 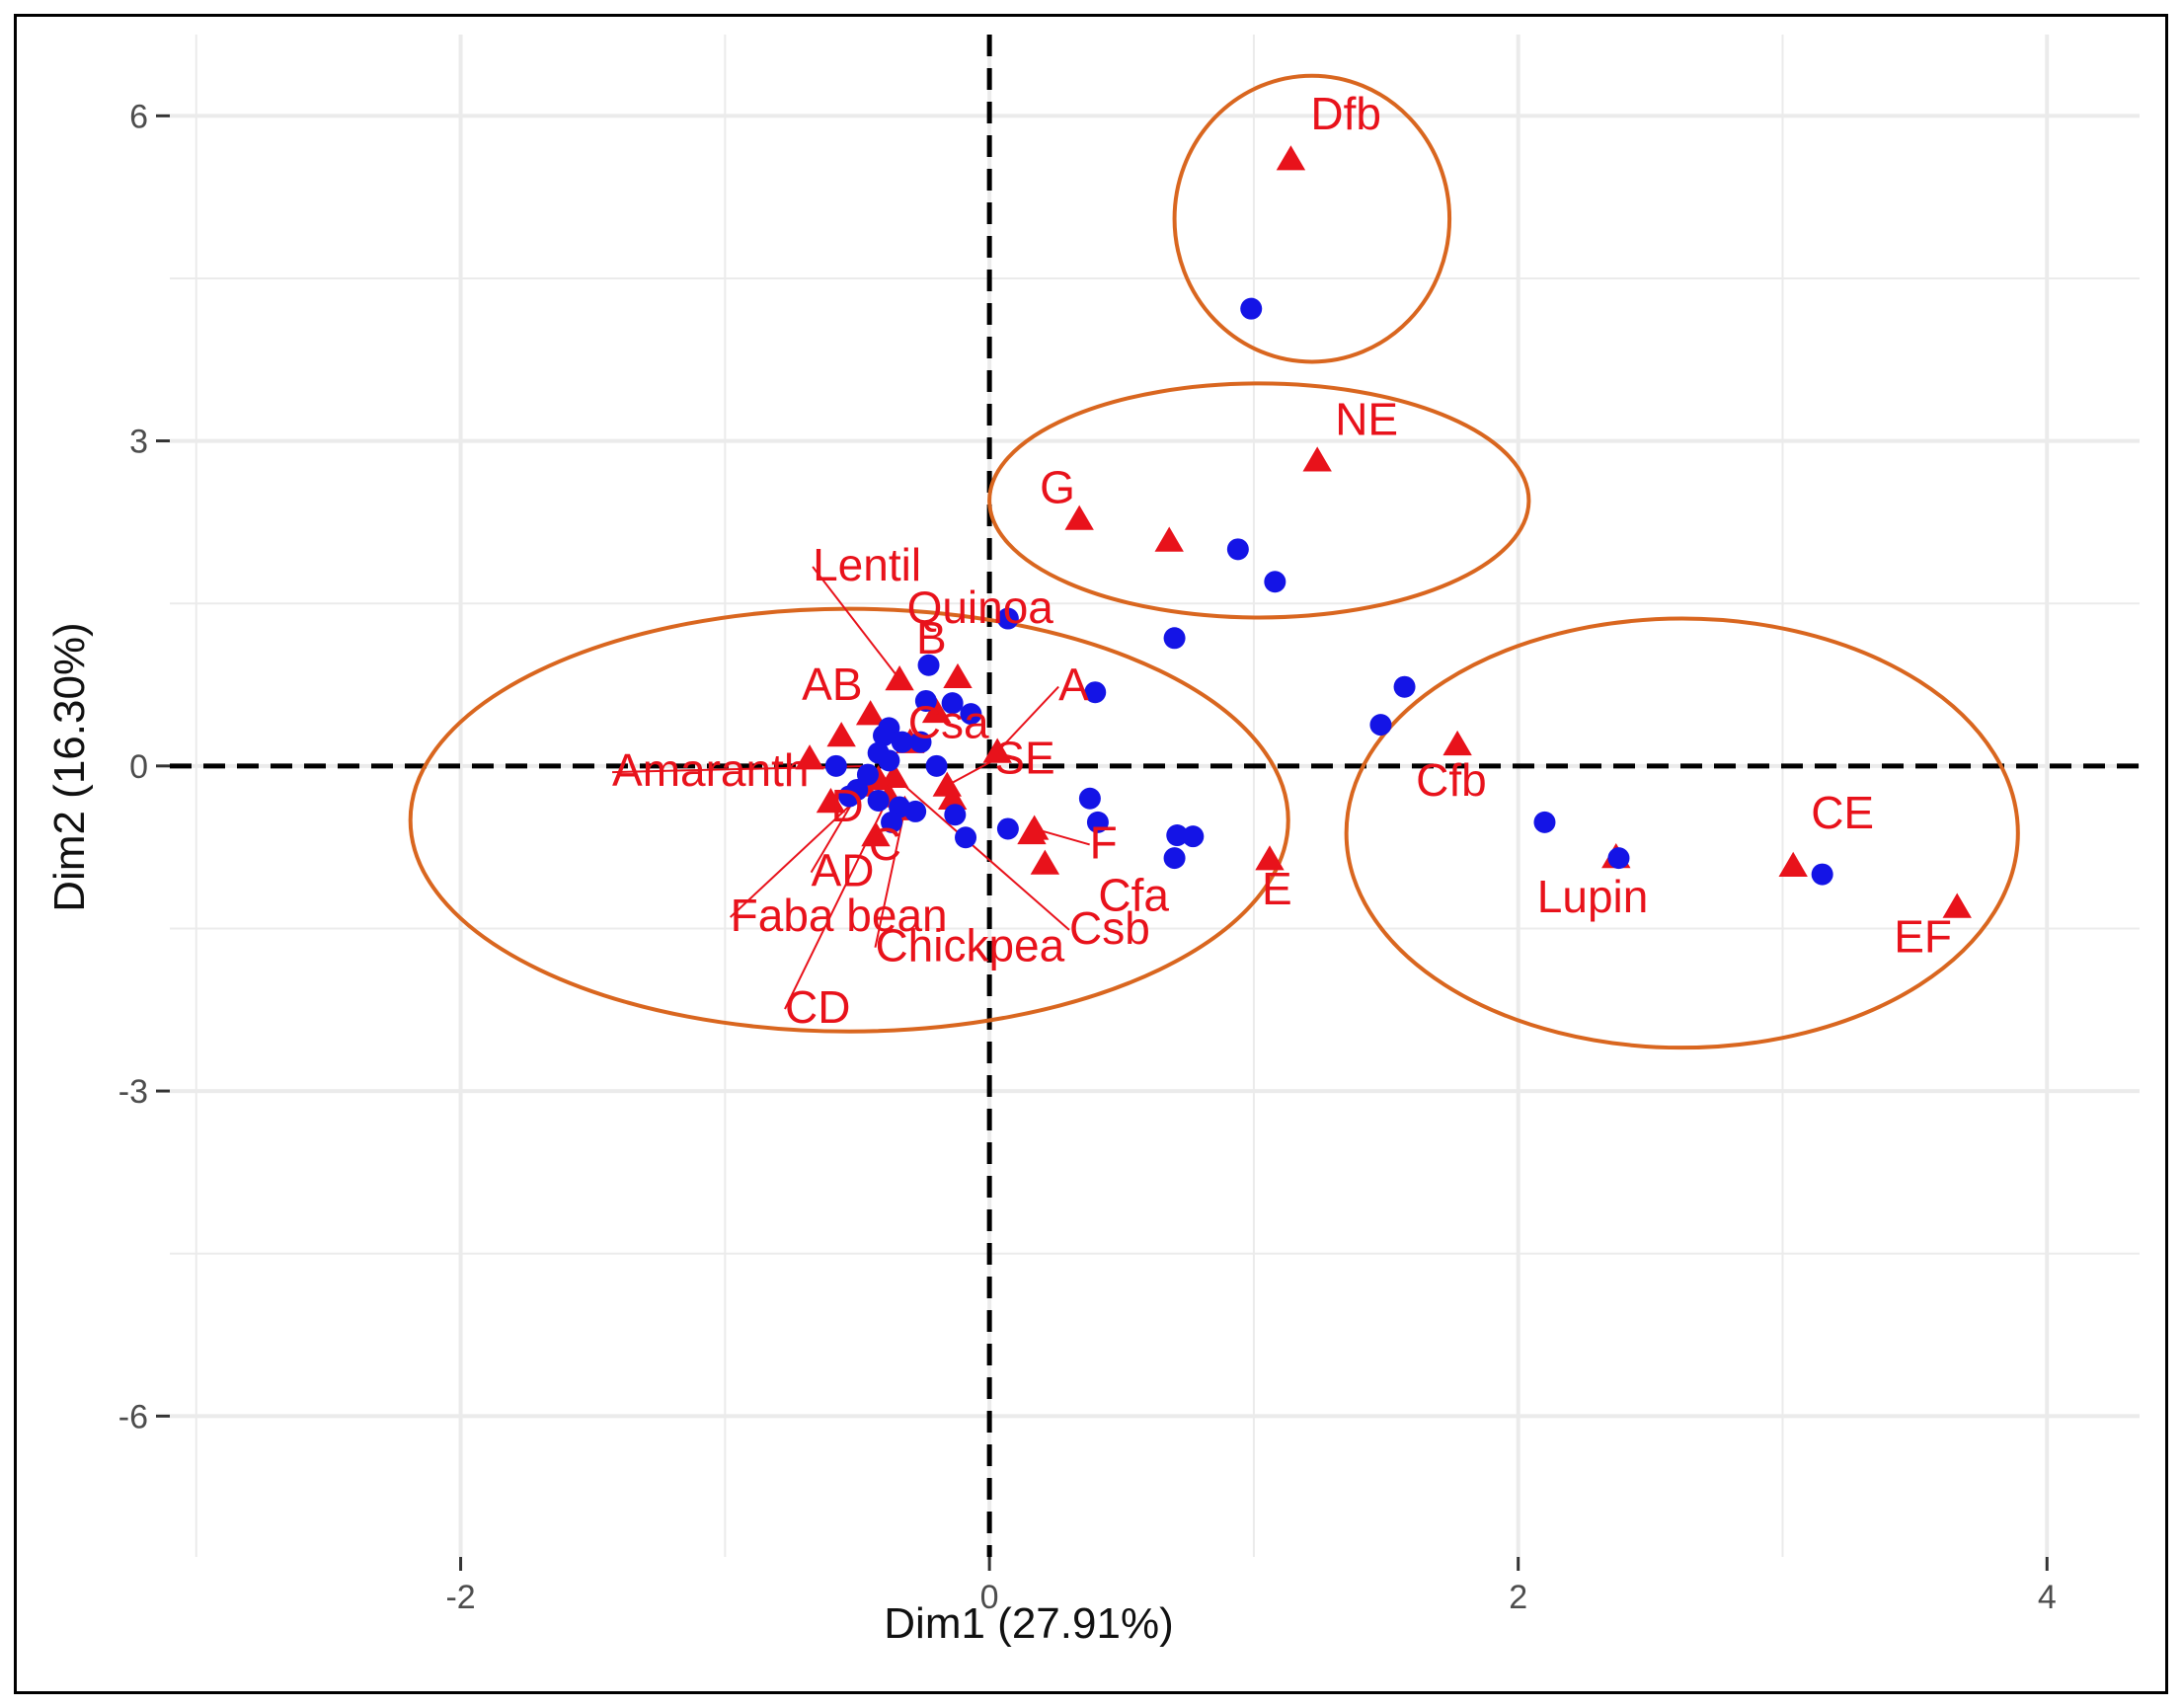 I want to click on sample-point-ab, so click(x=841, y=734).